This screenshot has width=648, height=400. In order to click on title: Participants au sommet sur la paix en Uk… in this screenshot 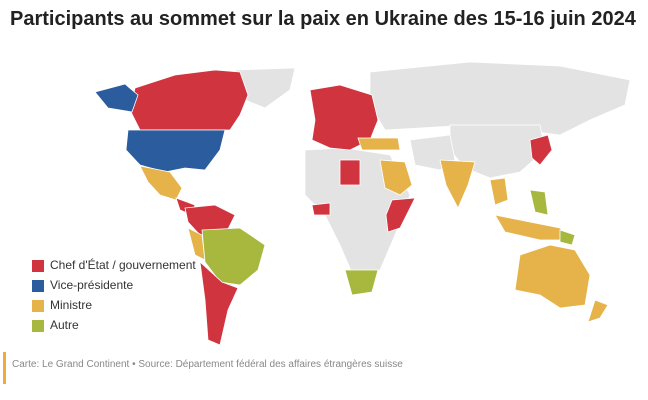, I will do `click(323, 19)`.